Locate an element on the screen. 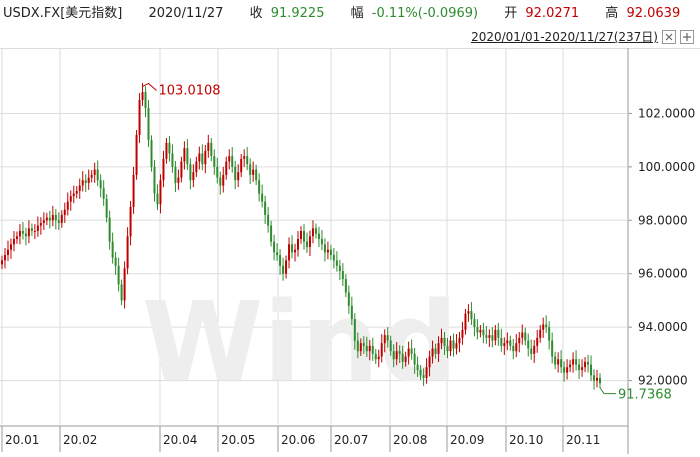 Image resolution: width=700 pixels, height=457 pixels. max-label: 103.0108 is located at coordinates (190, 90).